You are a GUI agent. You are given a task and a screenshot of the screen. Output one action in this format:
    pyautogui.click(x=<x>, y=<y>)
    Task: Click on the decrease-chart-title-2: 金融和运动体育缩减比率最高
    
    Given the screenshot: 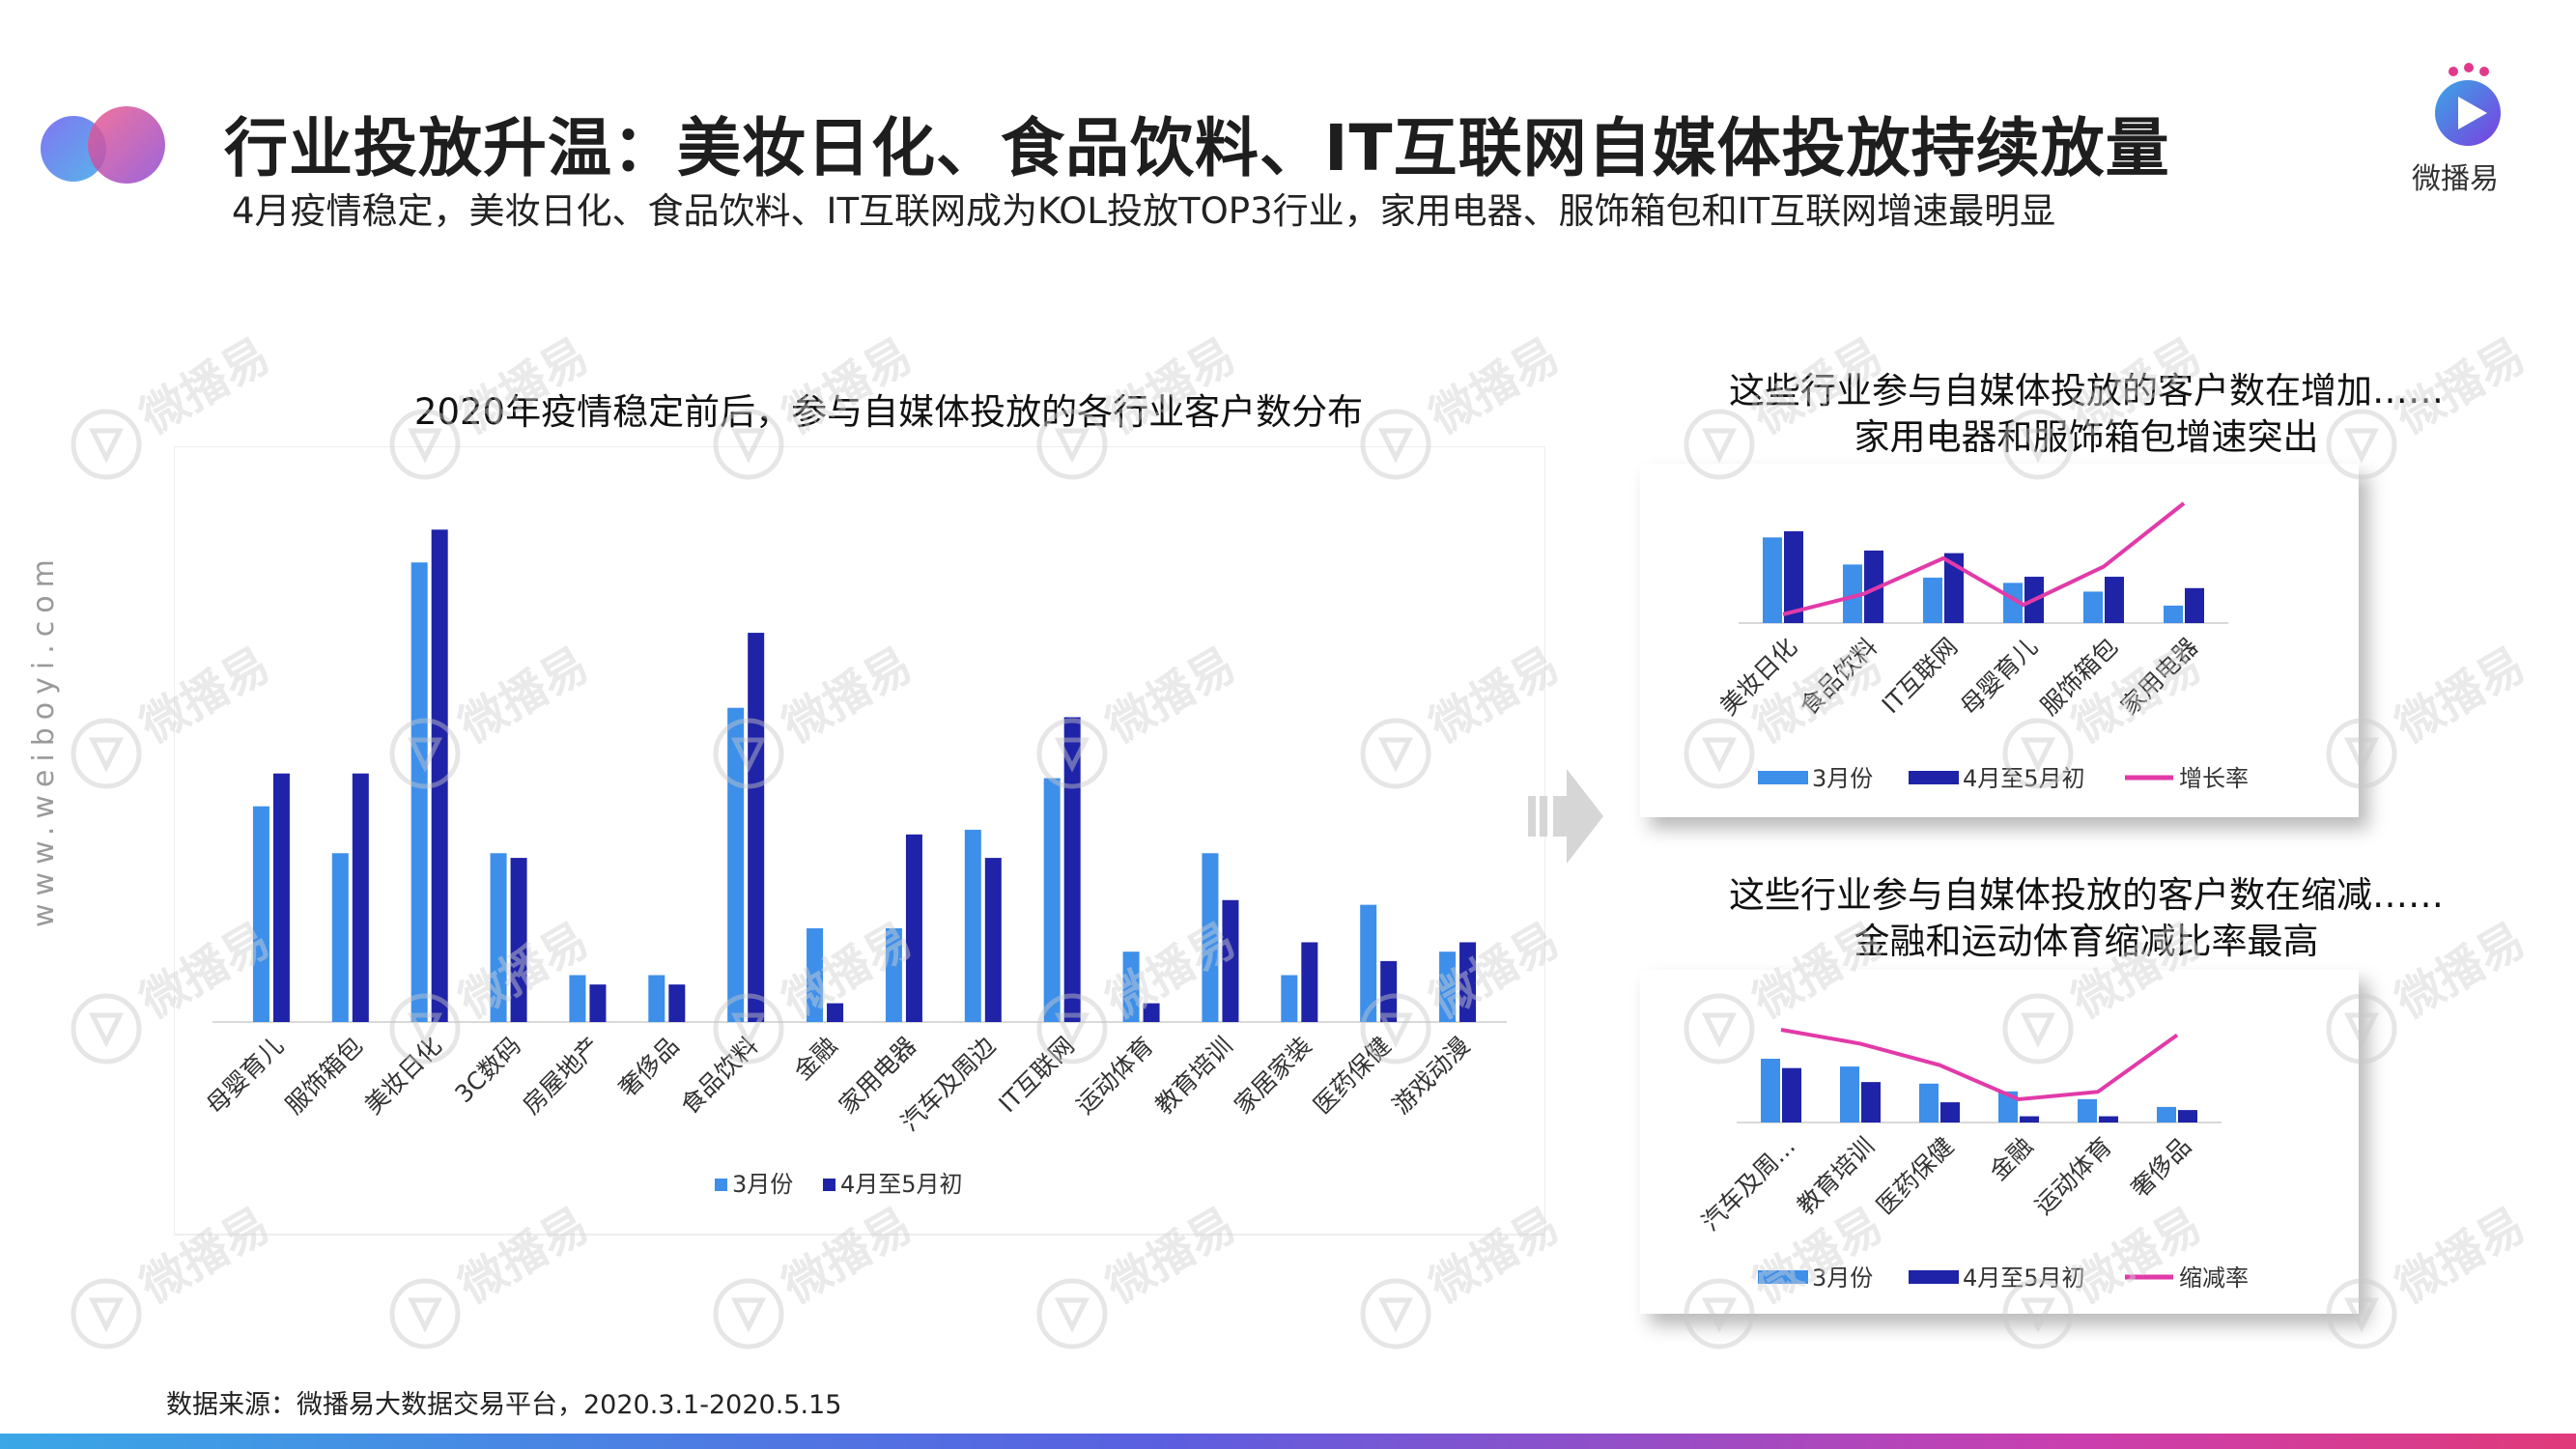 What is the action you would take?
    pyautogui.click(x=2086, y=941)
    